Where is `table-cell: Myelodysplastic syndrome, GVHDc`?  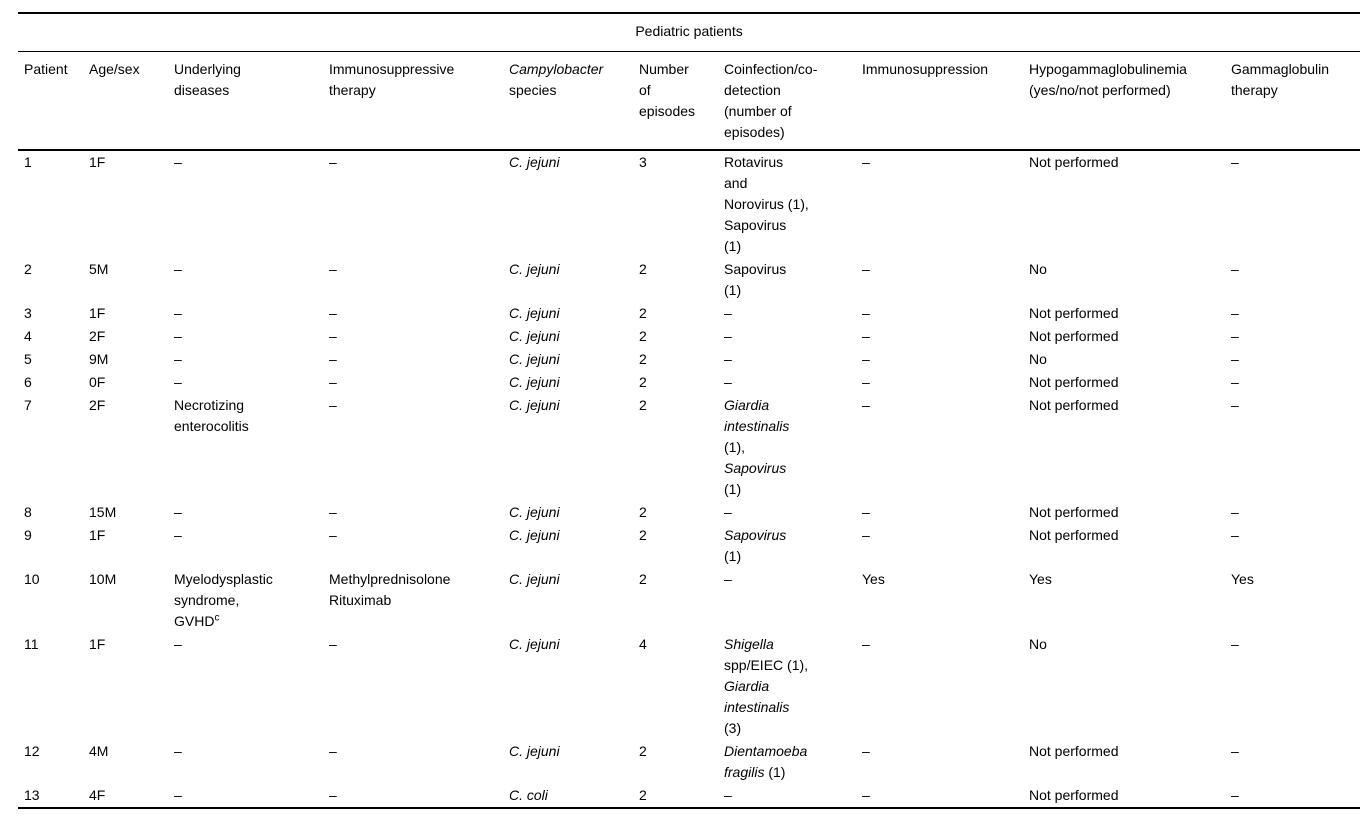 table-cell: Myelodysplastic syndrome, GVHDc is located at coordinates (251, 600).